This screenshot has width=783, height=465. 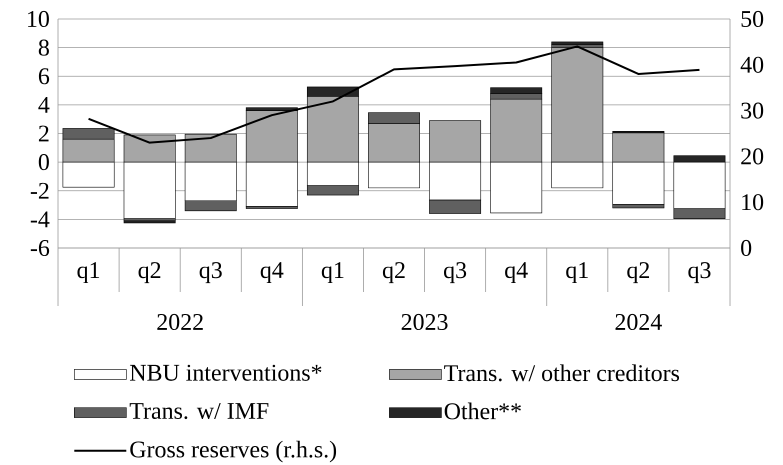 What do you see at coordinates (40, 248) in the screenshot?
I see `y-tick-label: -6` at bounding box center [40, 248].